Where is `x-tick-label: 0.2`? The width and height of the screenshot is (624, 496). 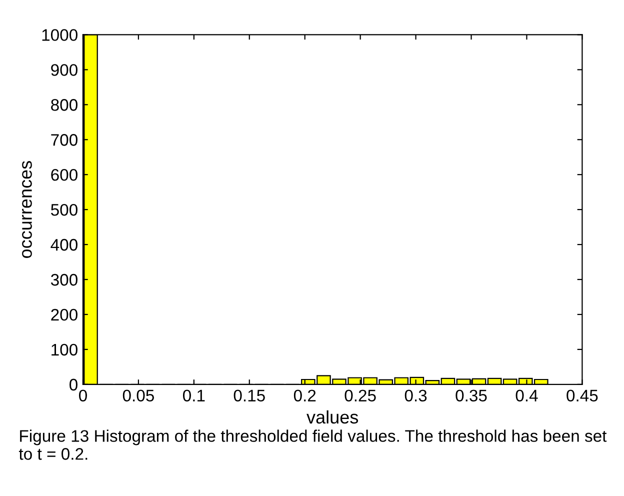
x-tick-label: 0.2 is located at coordinates (305, 396).